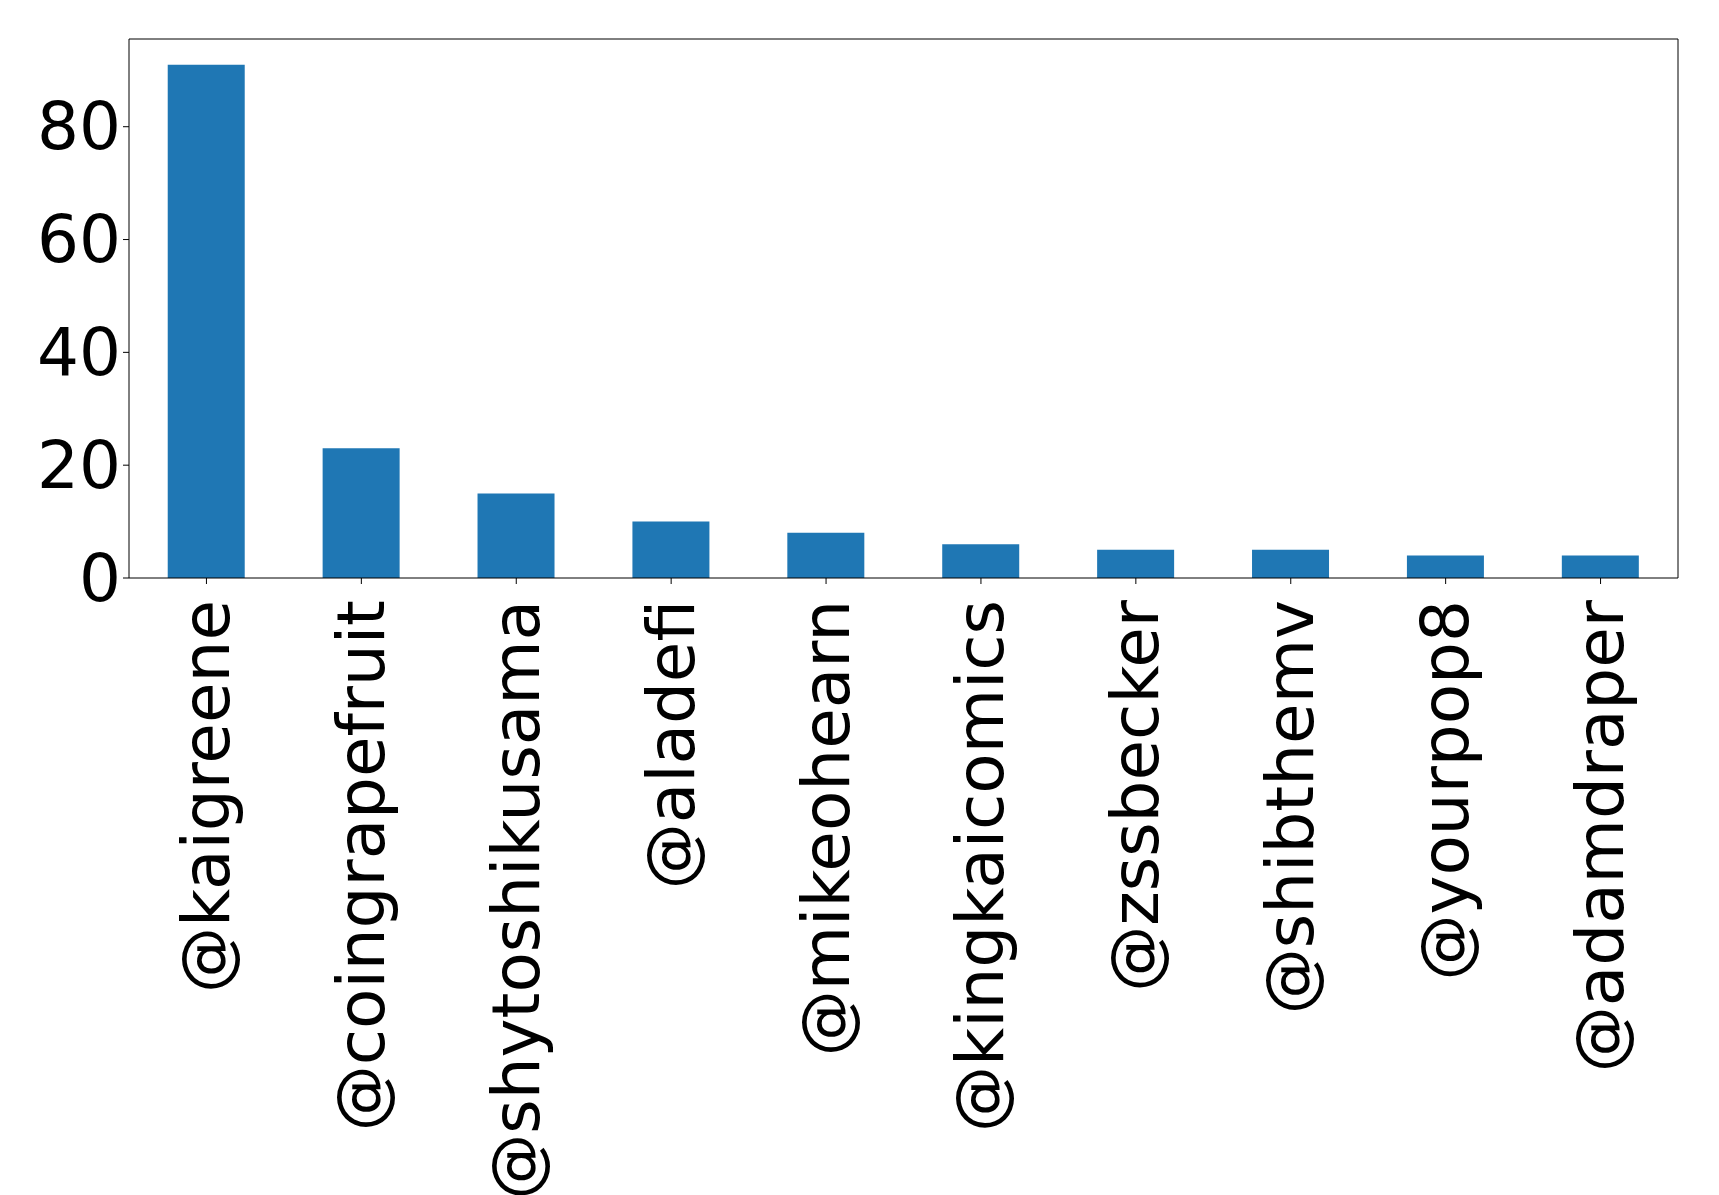  What do you see at coordinates (79, 127) in the screenshot?
I see `y-tick-label: 80` at bounding box center [79, 127].